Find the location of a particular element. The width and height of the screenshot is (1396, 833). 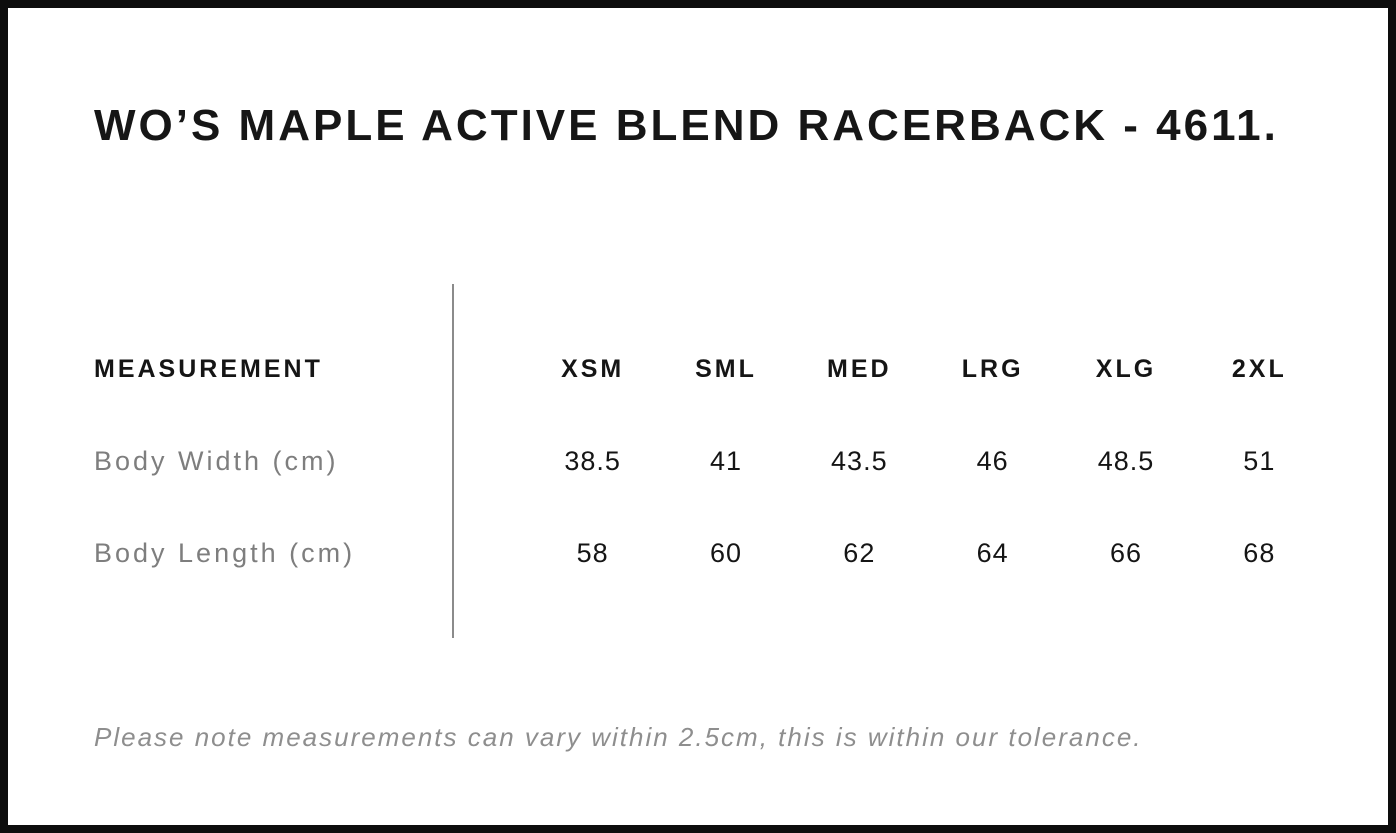

table-row-body-width: Body Width (cm) 38.5 41 43.5 46 48.5 51 is located at coordinates (710, 461).